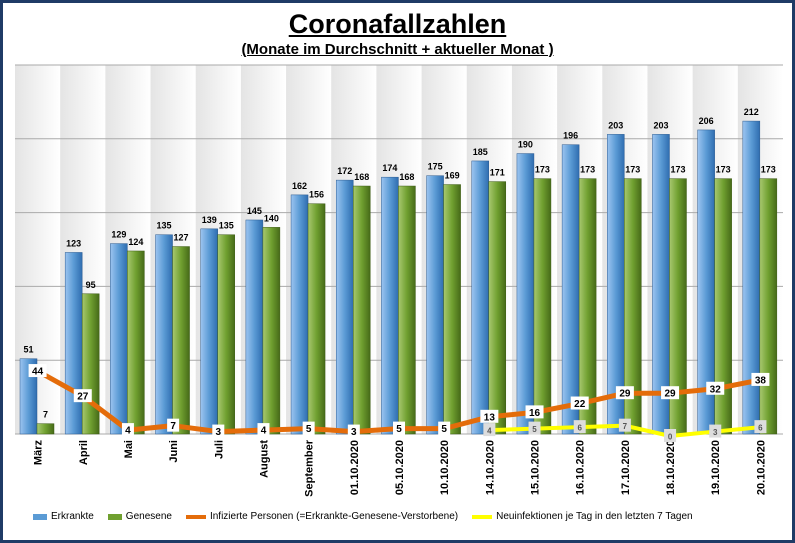  What do you see at coordinates (209, 220) in the screenshot?
I see `data-label: 139` at bounding box center [209, 220].